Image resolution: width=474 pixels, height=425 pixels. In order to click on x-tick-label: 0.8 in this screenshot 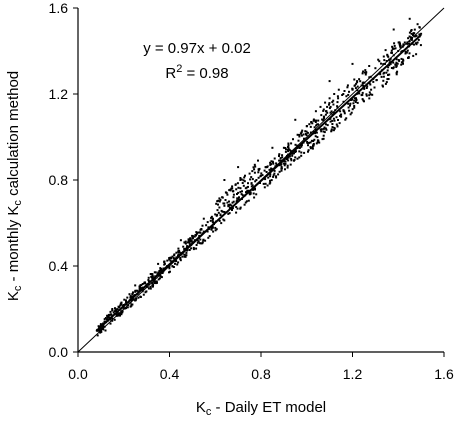, I will do `click(261, 374)`.